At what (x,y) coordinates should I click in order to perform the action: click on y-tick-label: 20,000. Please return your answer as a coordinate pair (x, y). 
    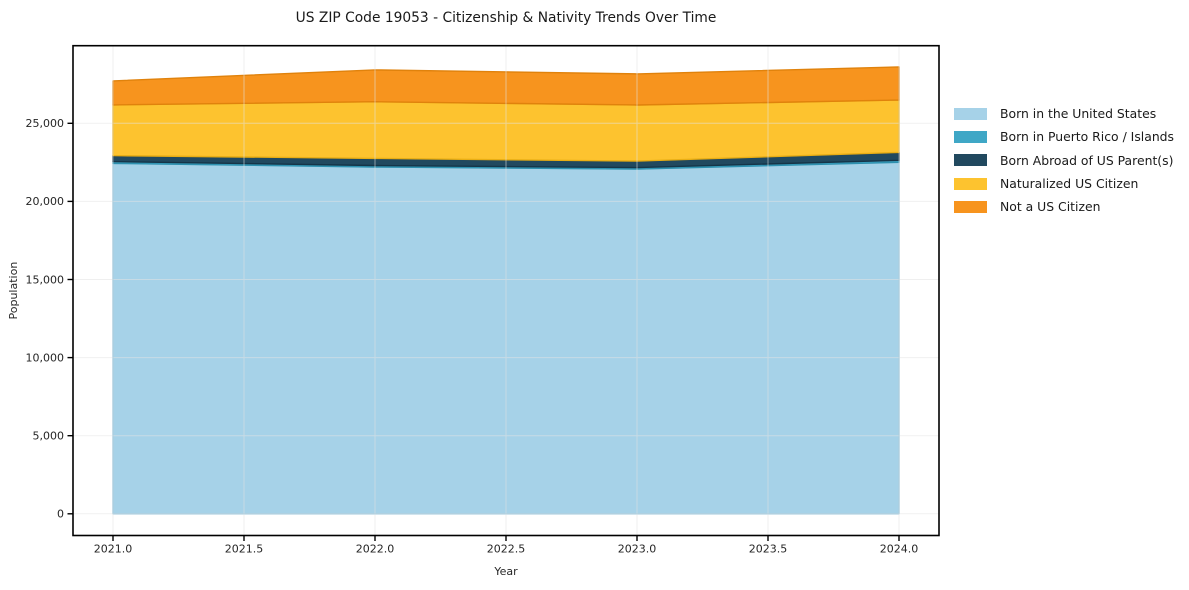
    Looking at the image, I should click on (45, 201).